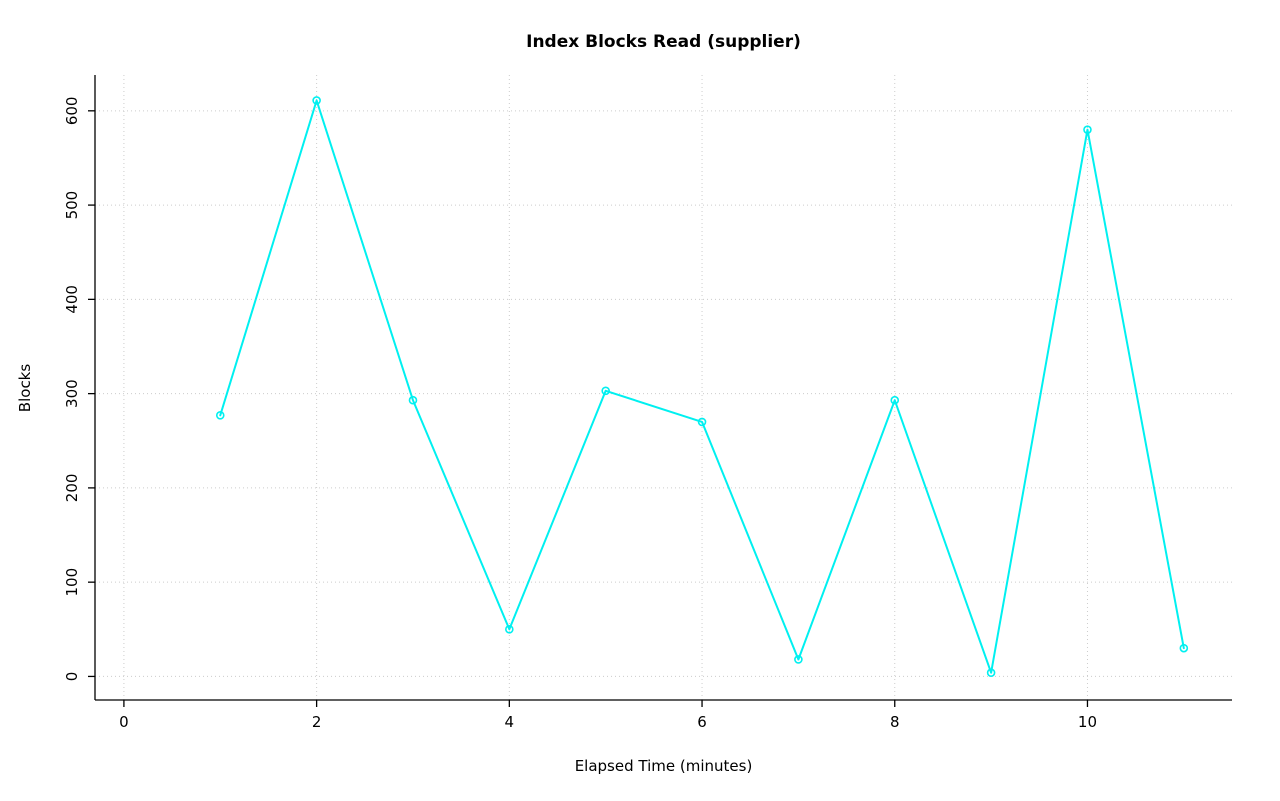 The width and height of the screenshot is (1280, 801). What do you see at coordinates (510, 722) in the screenshot?
I see `x-tick-label: 4` at bounding box center [510, 722].